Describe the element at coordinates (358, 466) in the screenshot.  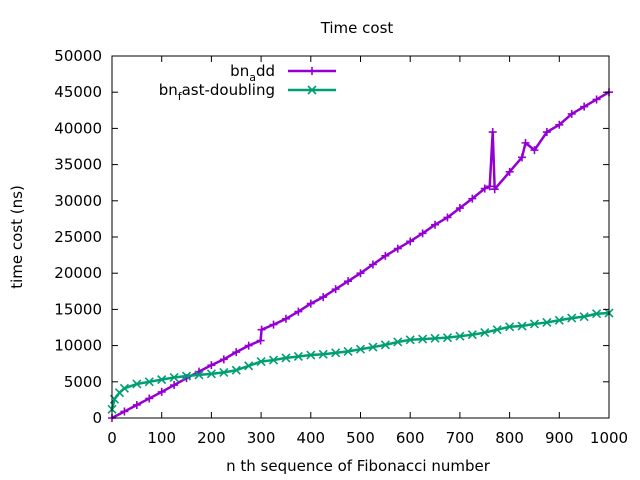
I see `x-axis-title: n th sequence of Fibonacci number` at that location.